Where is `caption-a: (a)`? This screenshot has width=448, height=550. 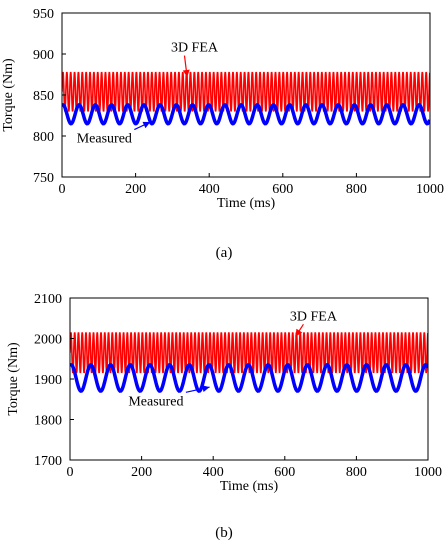 caption-a: (a) is located at coordinates (224, 253).